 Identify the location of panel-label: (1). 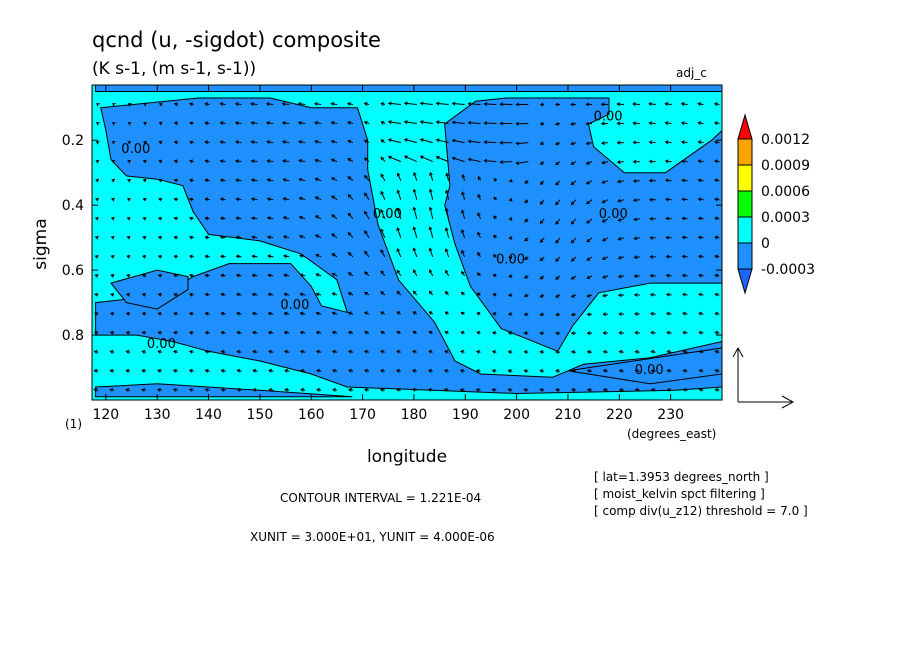
(73, 424).